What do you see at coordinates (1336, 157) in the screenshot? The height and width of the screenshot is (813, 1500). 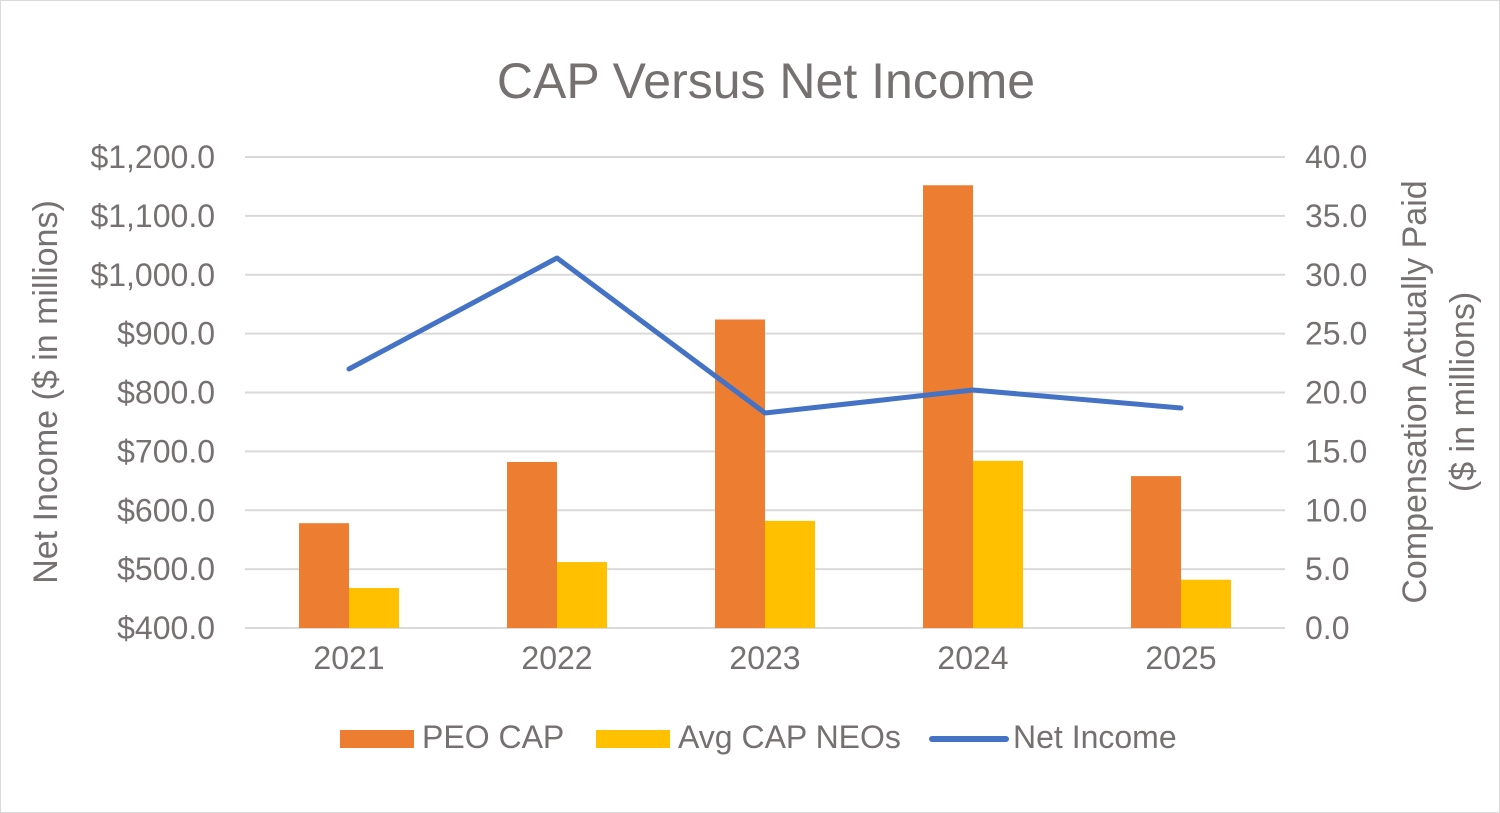 I see `right-tick-label: 40.0` at bounding box center [1336, 157].